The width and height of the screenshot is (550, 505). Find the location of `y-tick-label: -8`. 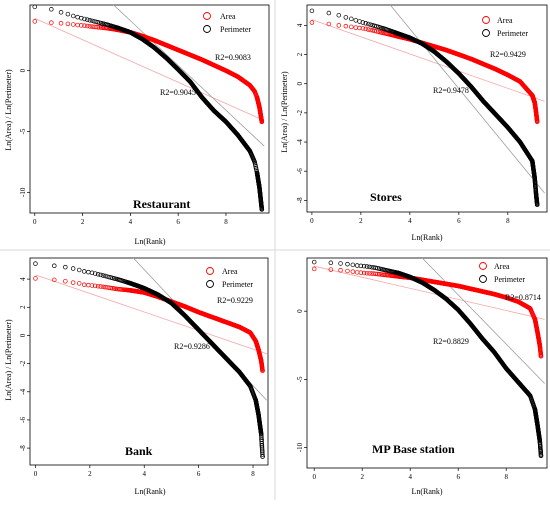

y-tick-label: -8 is located at coordinates (300, 200).